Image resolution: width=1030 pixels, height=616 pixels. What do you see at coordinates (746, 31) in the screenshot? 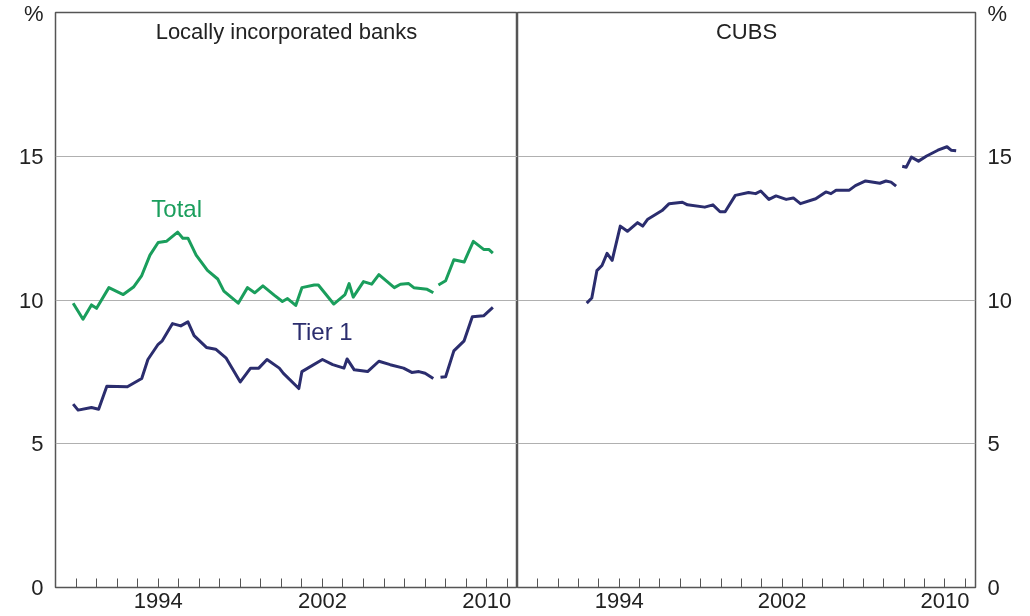
I see `chart-title: CUBS` at bounding box center [746, 31].